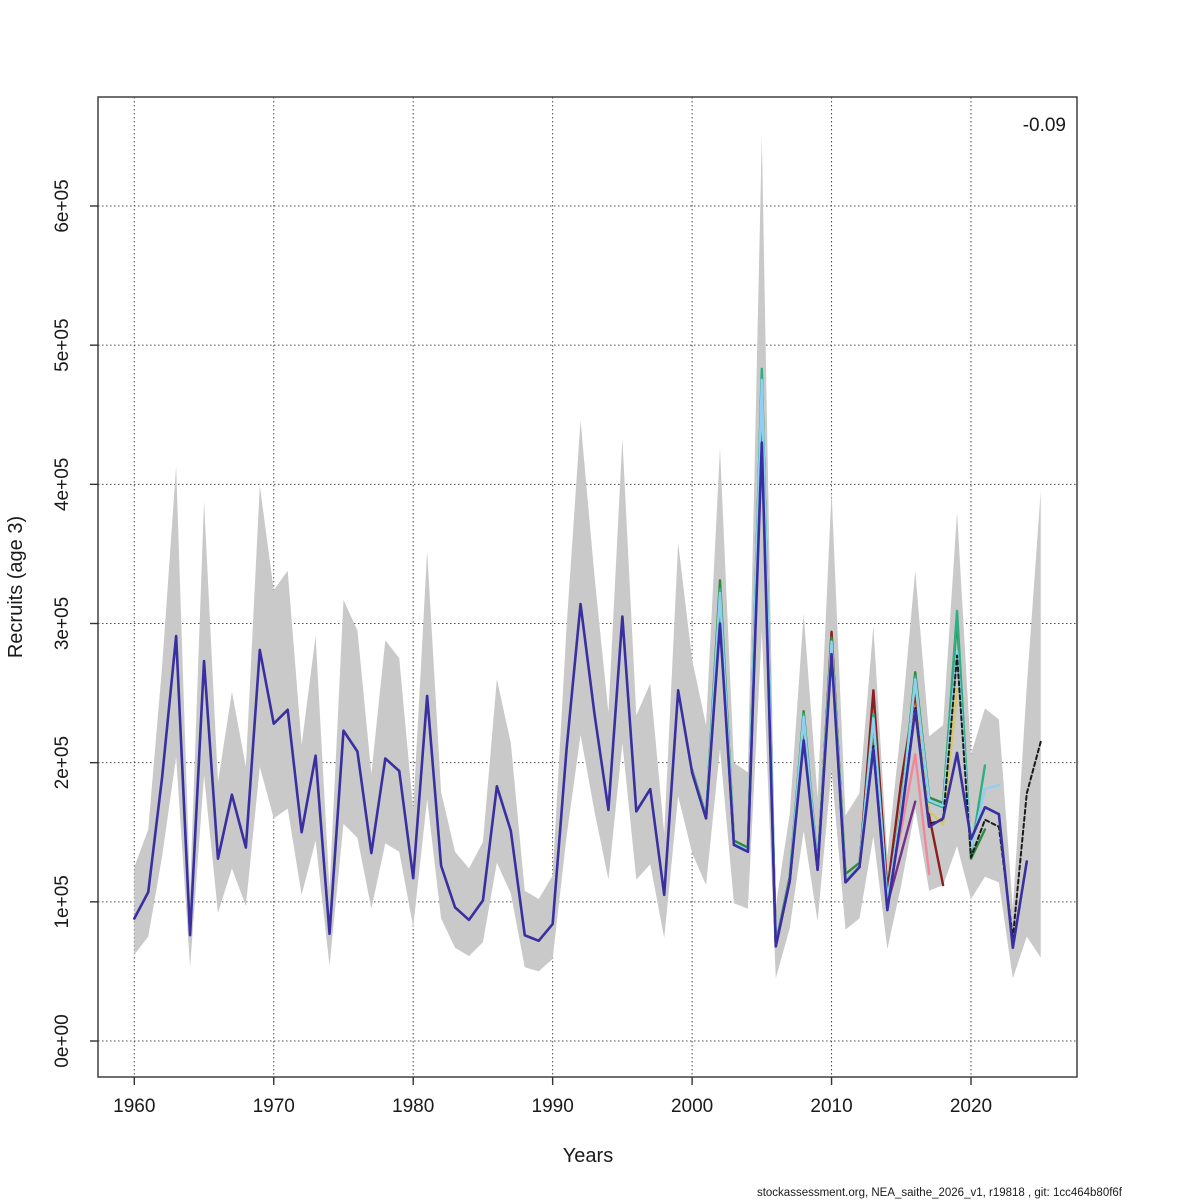 The height and width of the screenshot is (1200, 1200). I want to click on tick-label-x-2010: 2010, so click(831, 1106).